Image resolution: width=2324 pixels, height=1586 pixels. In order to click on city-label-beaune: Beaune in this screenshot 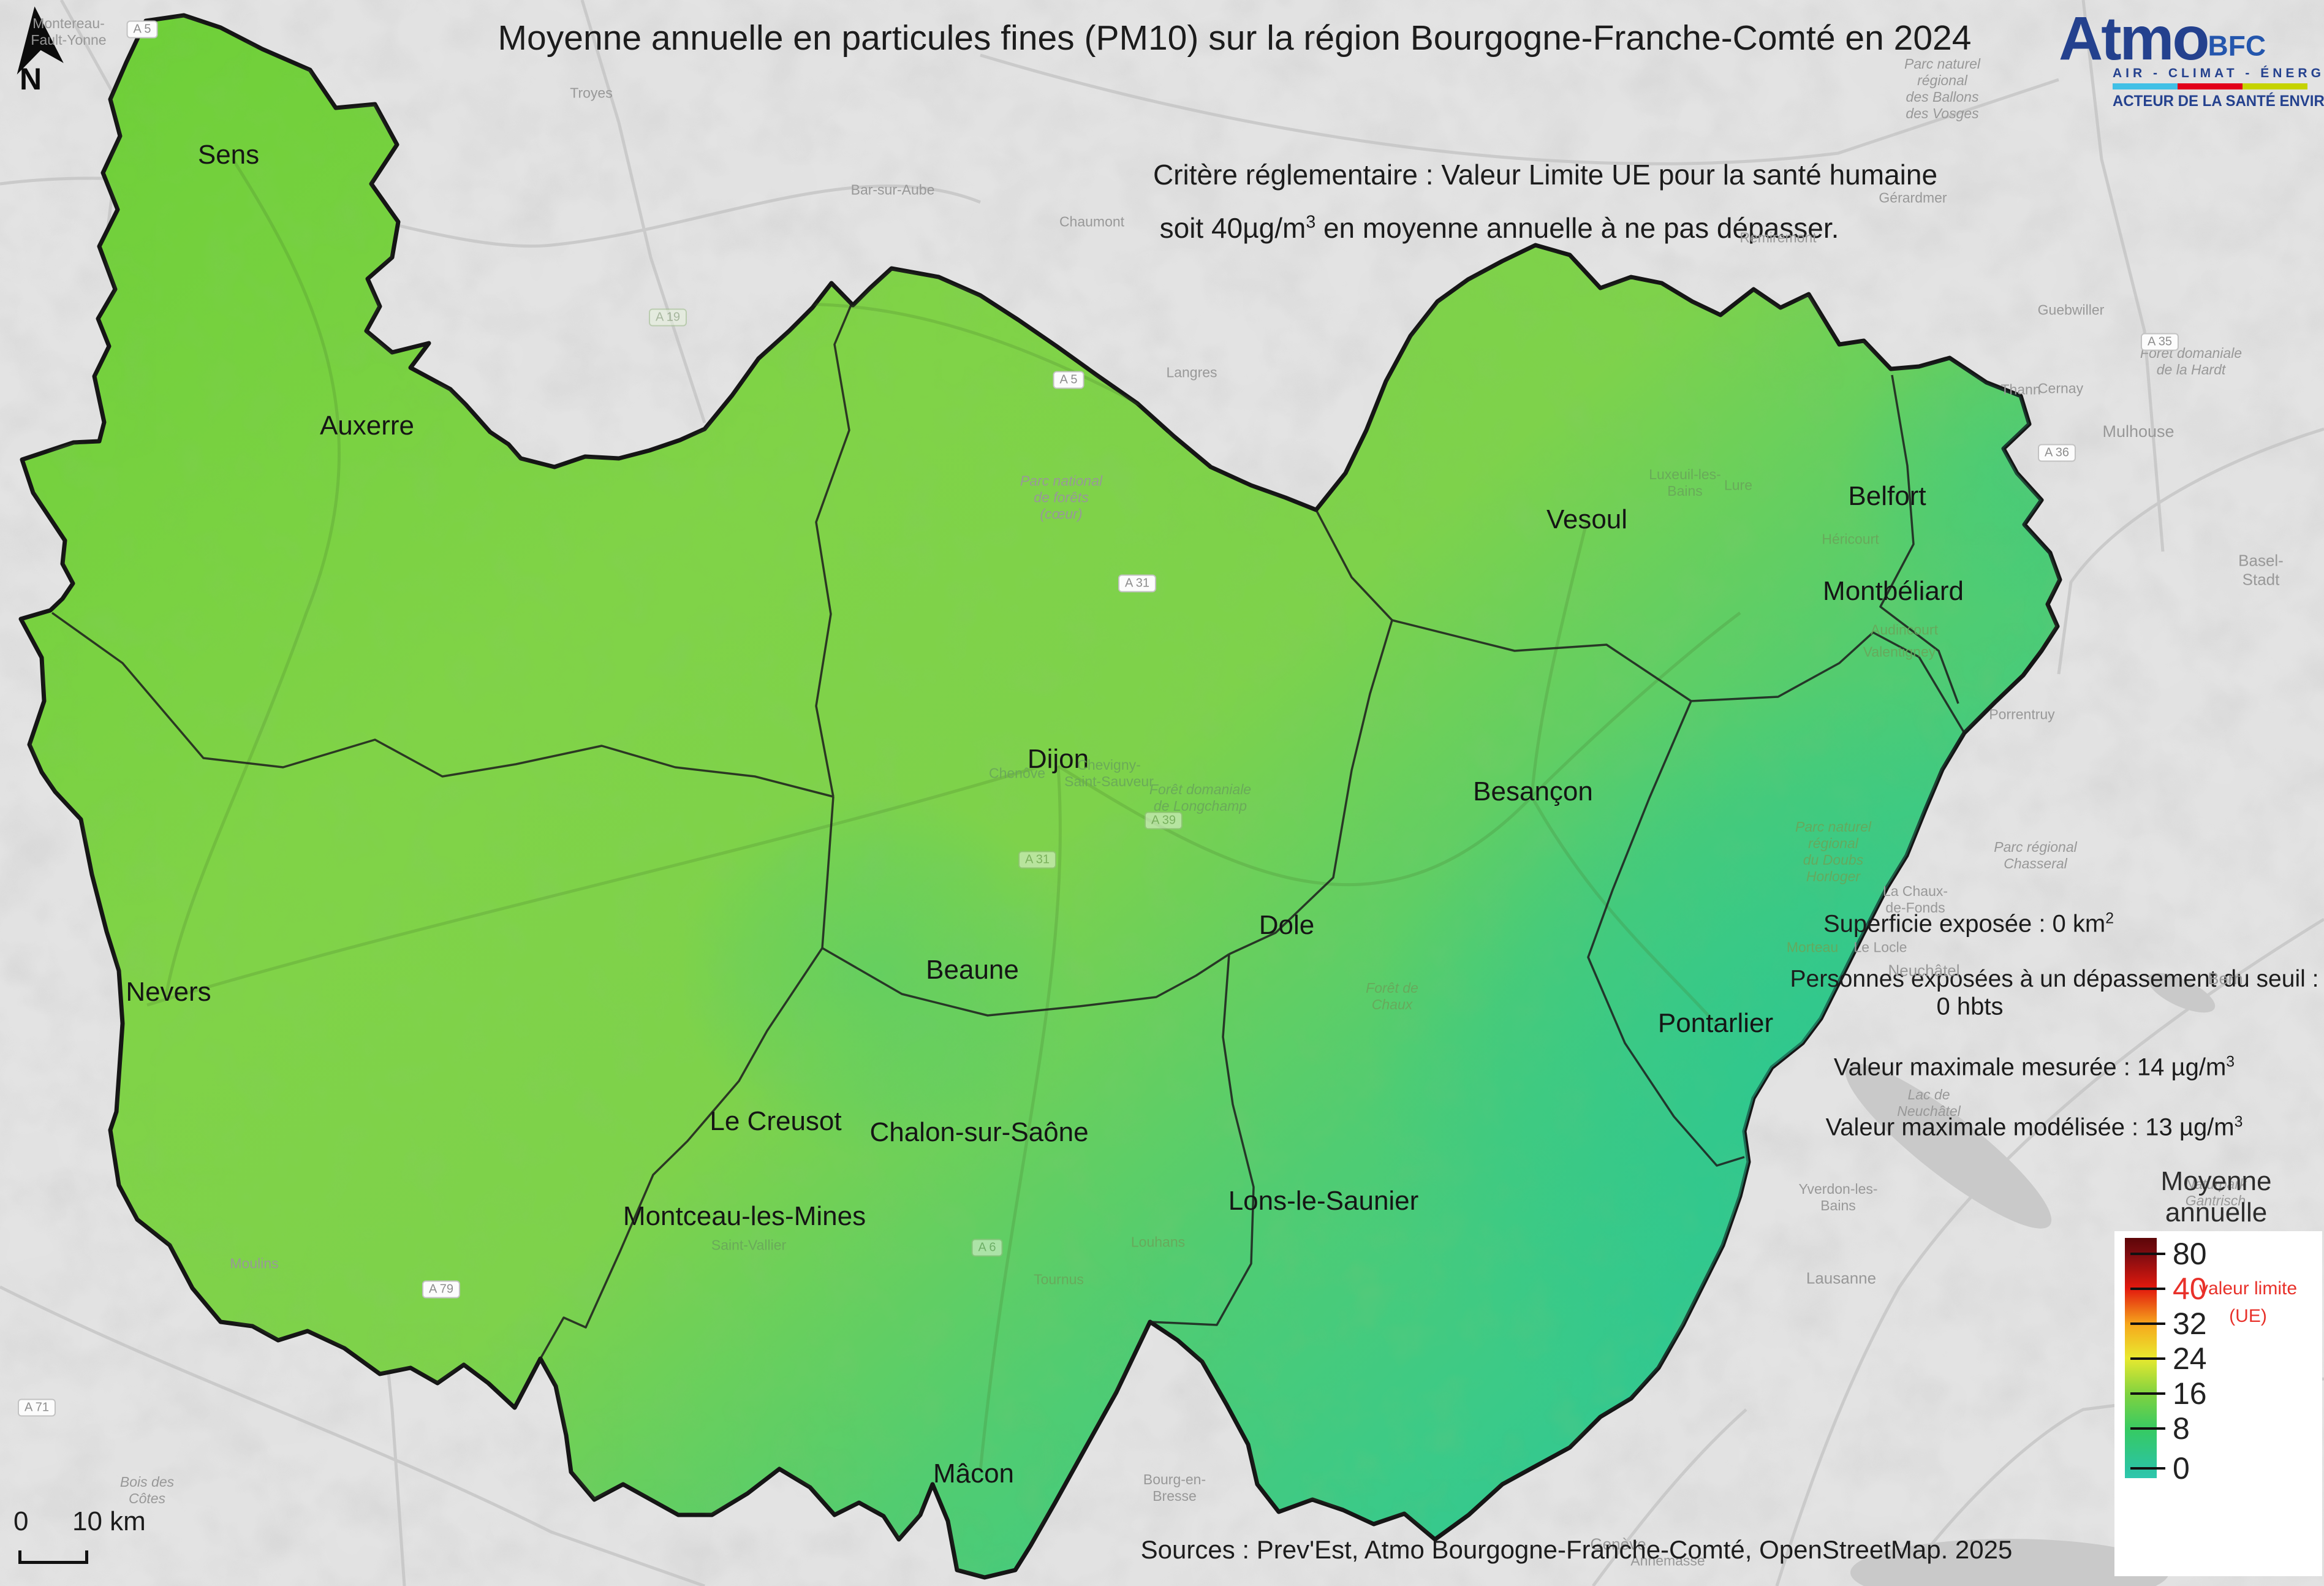, I will do `click(972, 970)`.